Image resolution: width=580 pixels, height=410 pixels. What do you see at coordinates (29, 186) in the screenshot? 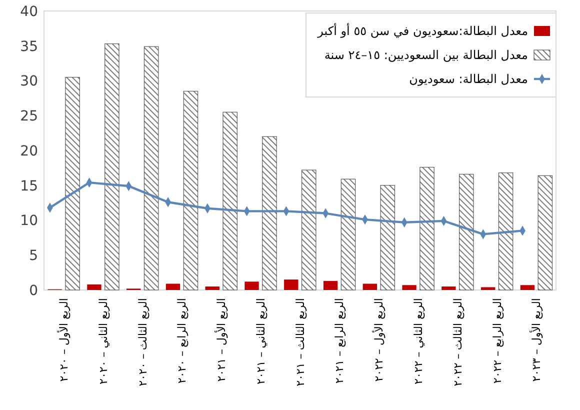
I see `y-tick-label: 15` at bounding box center [29, 186].